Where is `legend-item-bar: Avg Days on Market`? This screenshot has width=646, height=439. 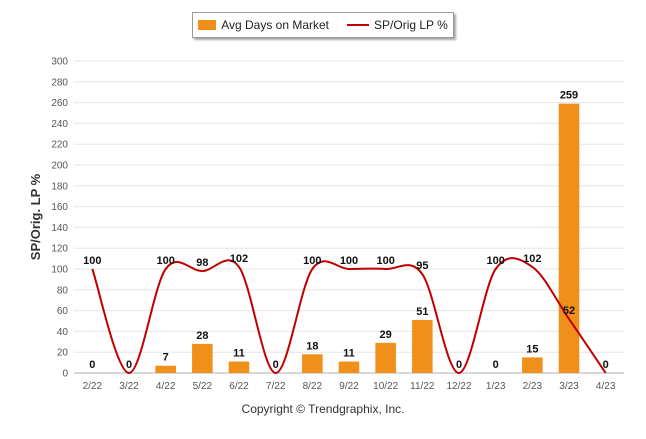 legend-item-bar: Avg Days on Market is located at coordinates (263, 25).